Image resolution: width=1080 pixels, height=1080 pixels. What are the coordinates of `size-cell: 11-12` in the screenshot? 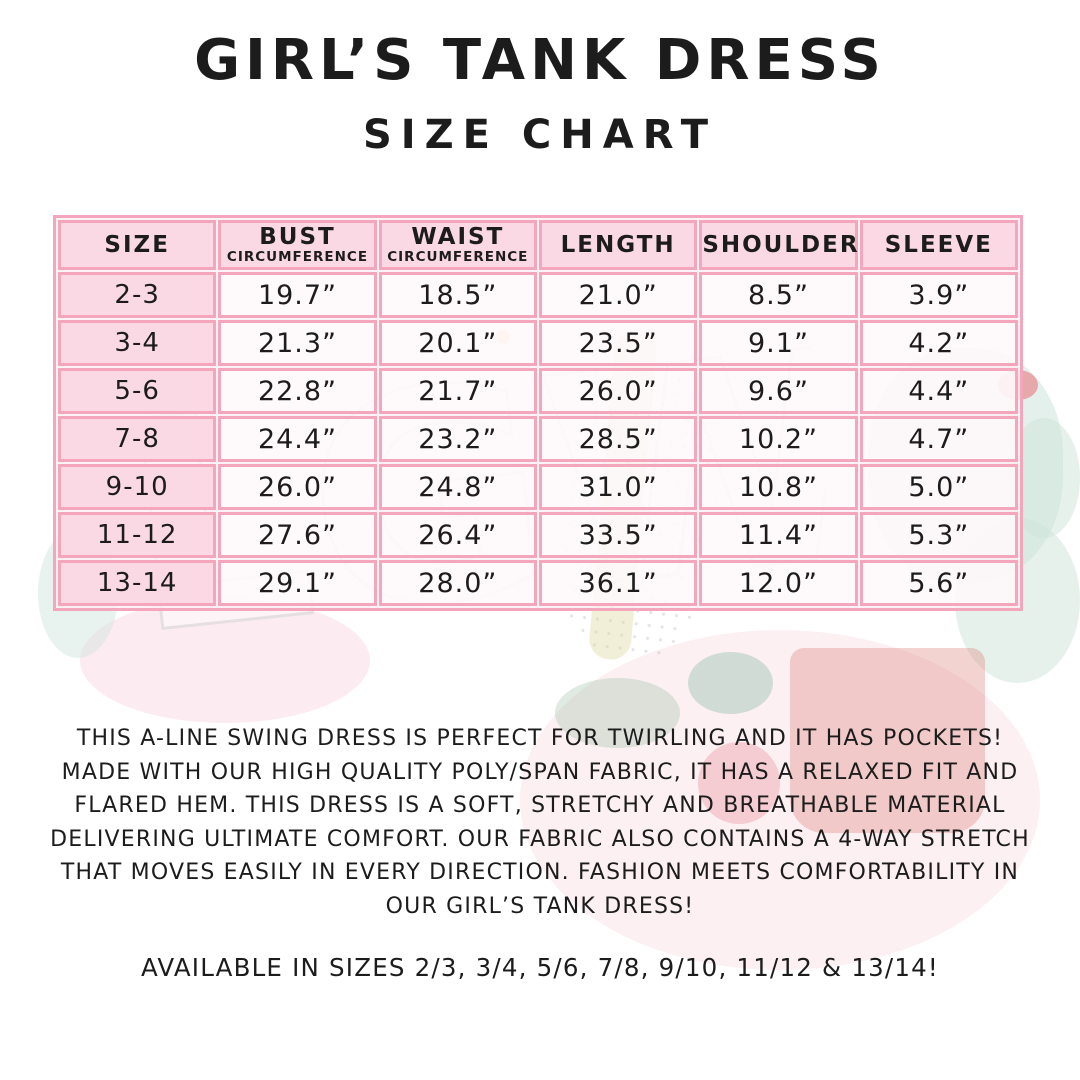 It's located at (137, 535).